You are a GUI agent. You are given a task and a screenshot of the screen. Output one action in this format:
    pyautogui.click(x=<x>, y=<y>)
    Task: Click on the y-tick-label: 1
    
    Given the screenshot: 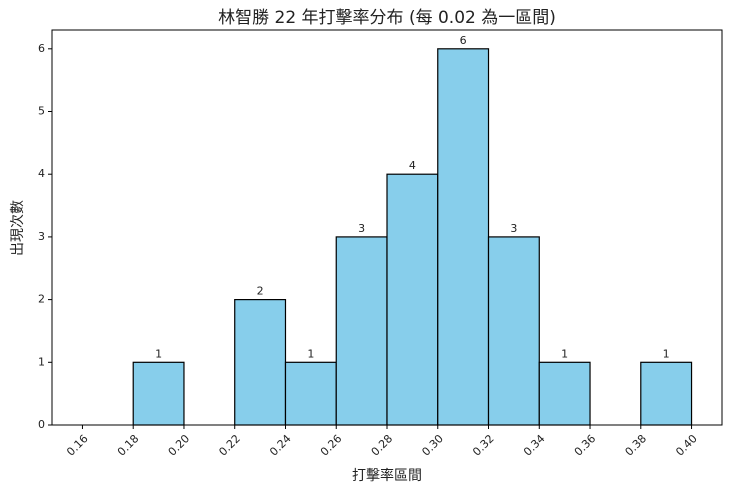 What is the action you would take?
    pyautogui.click(x=41, y=361)
    